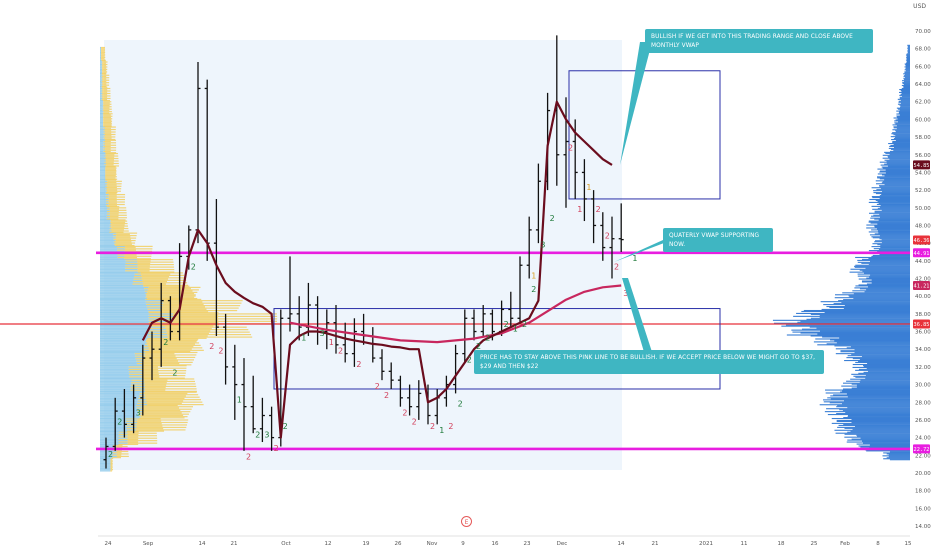 The image size is (932, 550). Describe the element at coordinates (923, 421) in the screenshot. I see `y-tick-label: 26.00` at that location.